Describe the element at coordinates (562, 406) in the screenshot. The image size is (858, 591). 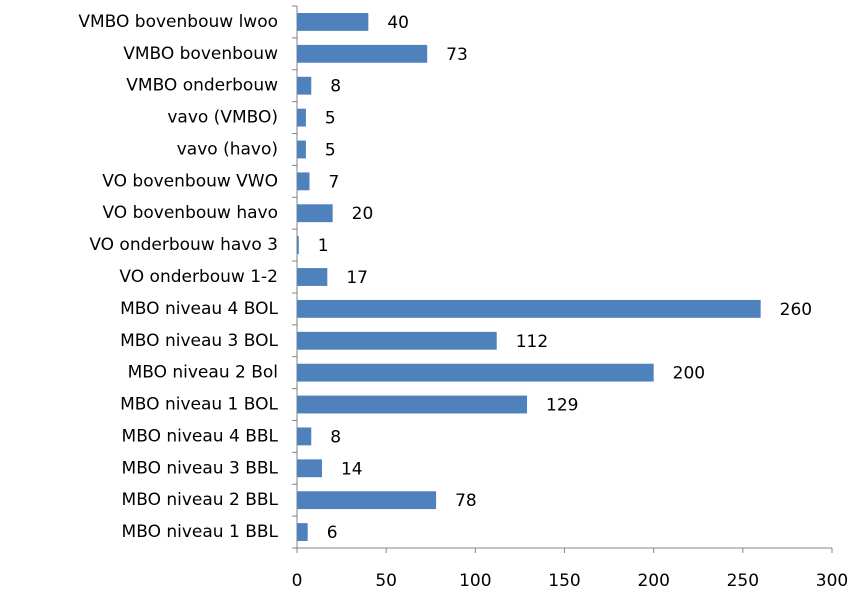
I see `value-label: 129` at that location.